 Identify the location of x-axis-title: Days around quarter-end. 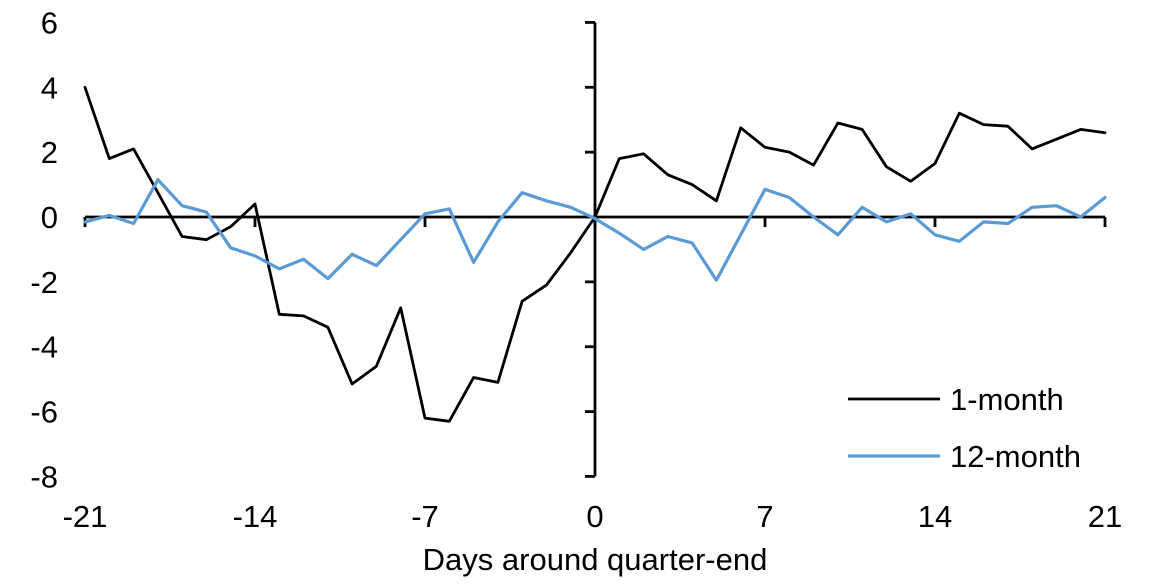
(595, 559).